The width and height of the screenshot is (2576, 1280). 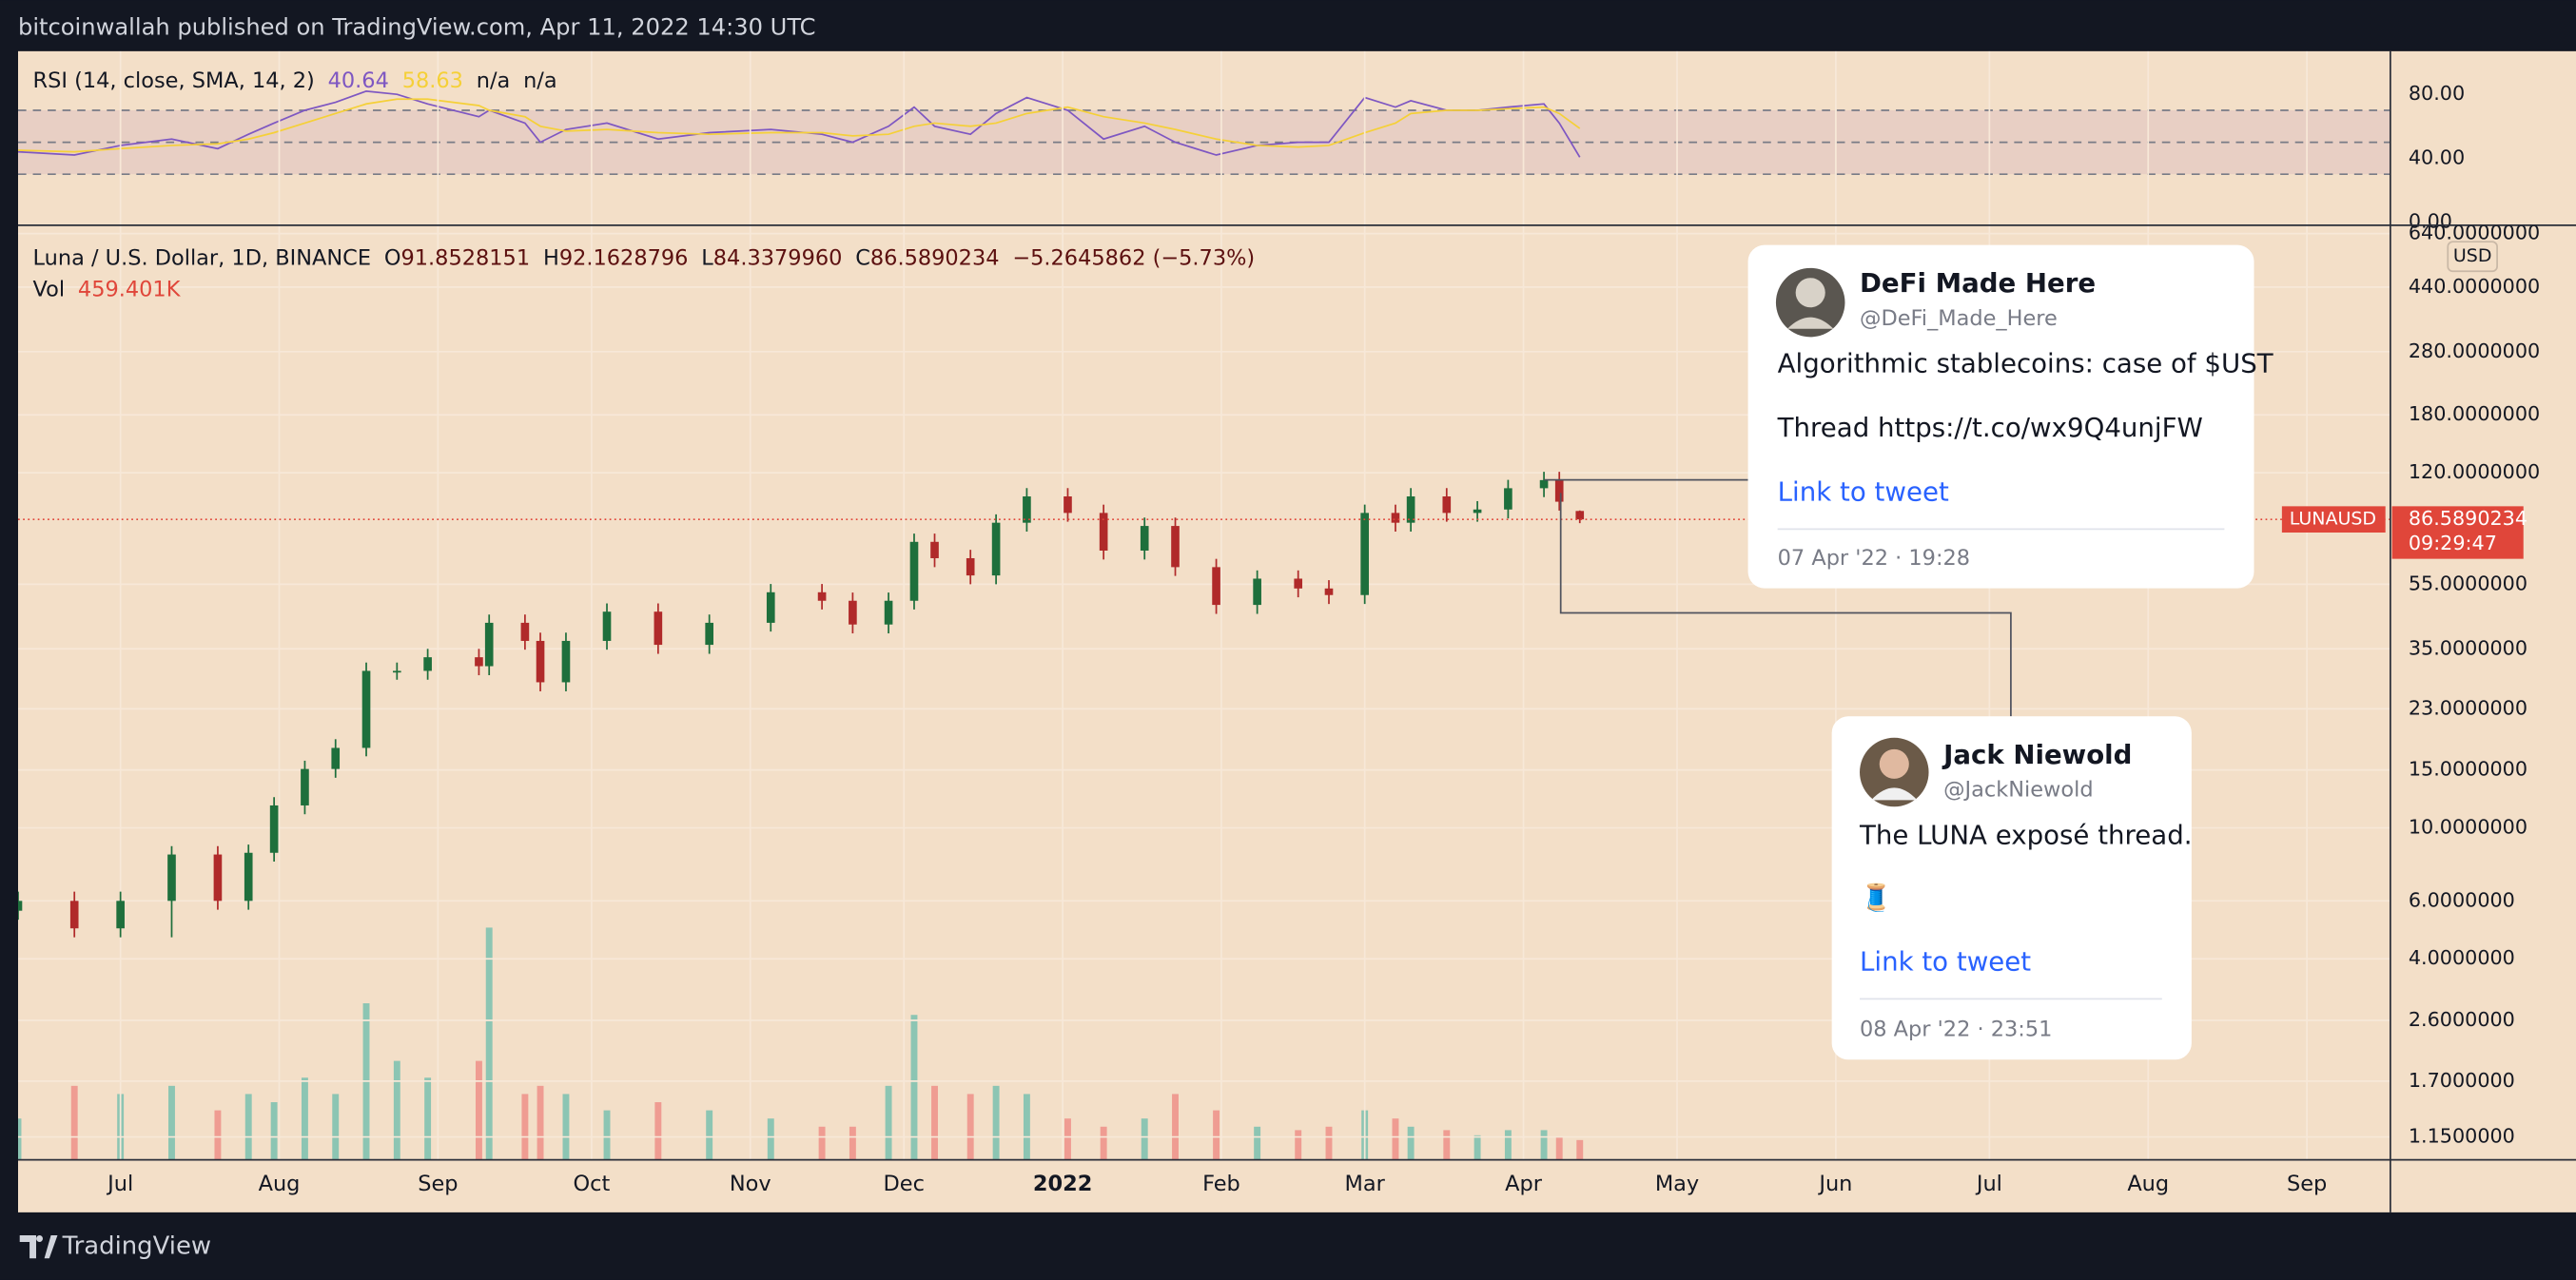 What do you see at coordinates (2468, 518) in the screenshot?
I see `price-label: 86.5890234` at bounding box center [2468, 518].